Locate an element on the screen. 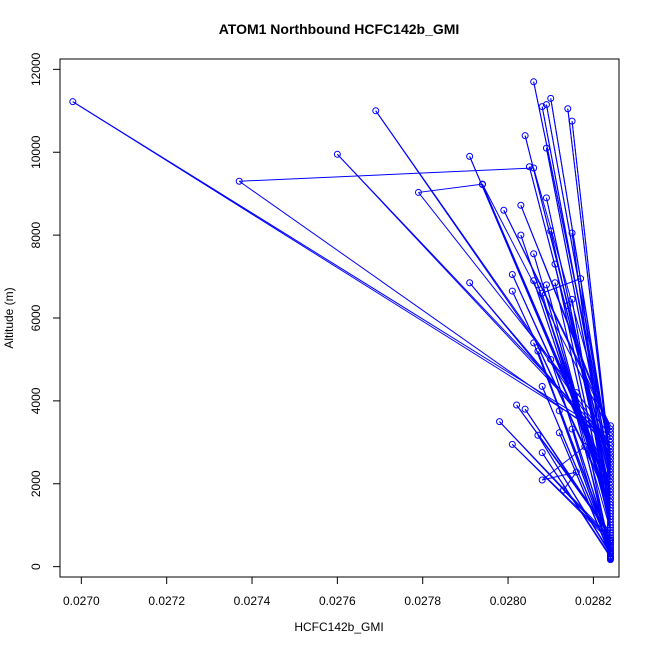  y-tick-label: 0 is located at coordinates (36, 566).